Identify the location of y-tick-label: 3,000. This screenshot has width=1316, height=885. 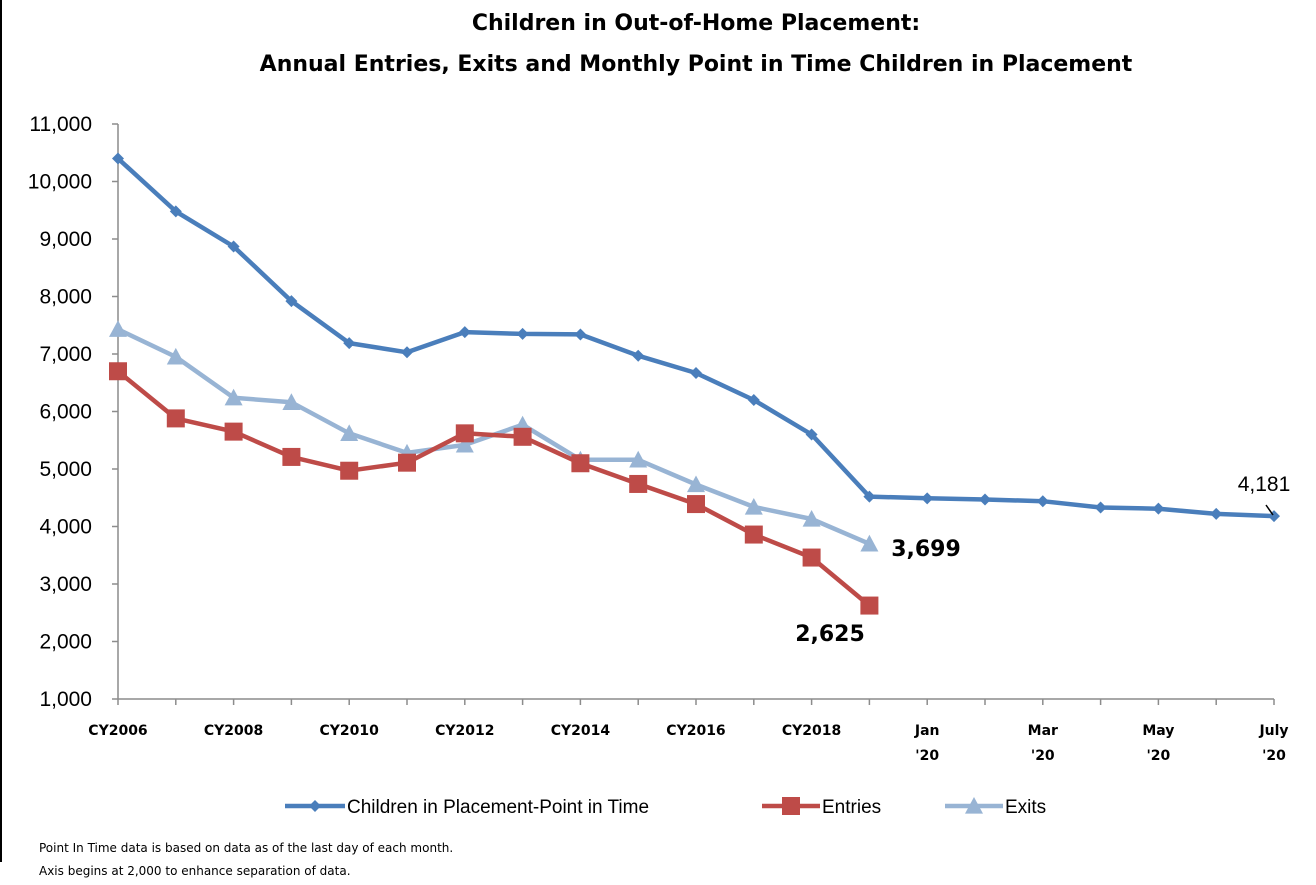
(65, 584).